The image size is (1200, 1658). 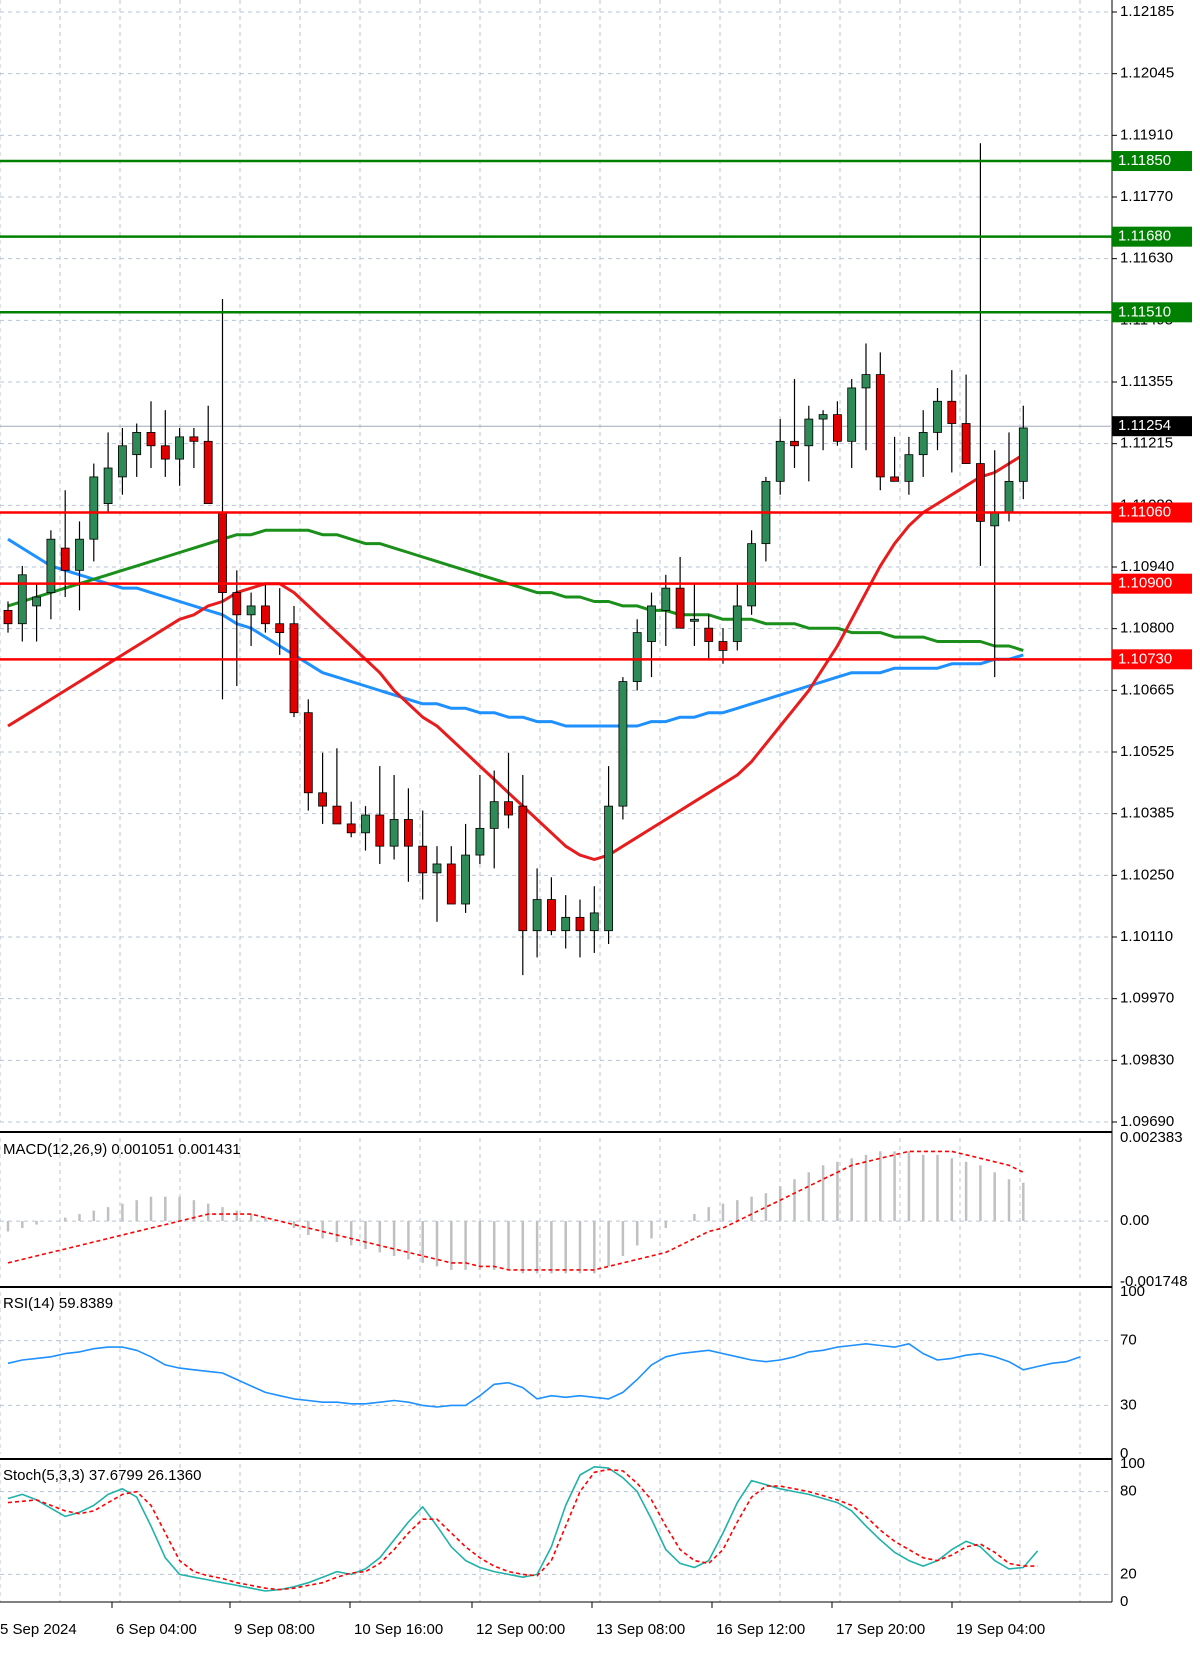 I want to click on price-axis-label: 1.10665, so click(x=1147, y=689).